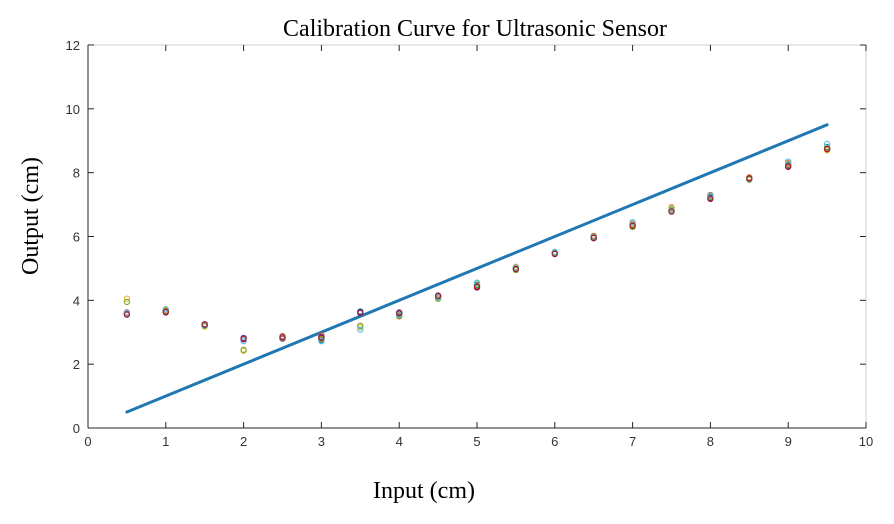 The width and height of the screenshot is (894, 524). Describe the element at coordinates (710, 441) in the screenshot. I see `x-tick-label: 8` at that location.